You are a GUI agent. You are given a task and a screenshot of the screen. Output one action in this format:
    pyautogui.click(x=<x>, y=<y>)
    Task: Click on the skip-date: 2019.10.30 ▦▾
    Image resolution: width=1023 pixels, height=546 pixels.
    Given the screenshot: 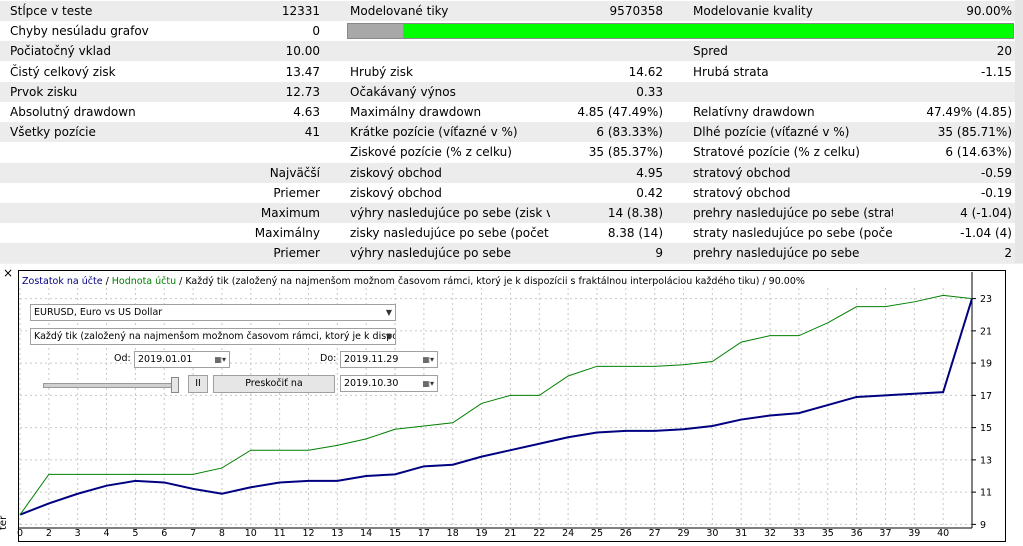 What is the action you would take?
    pyautogui.click(x=389, y=383)
    